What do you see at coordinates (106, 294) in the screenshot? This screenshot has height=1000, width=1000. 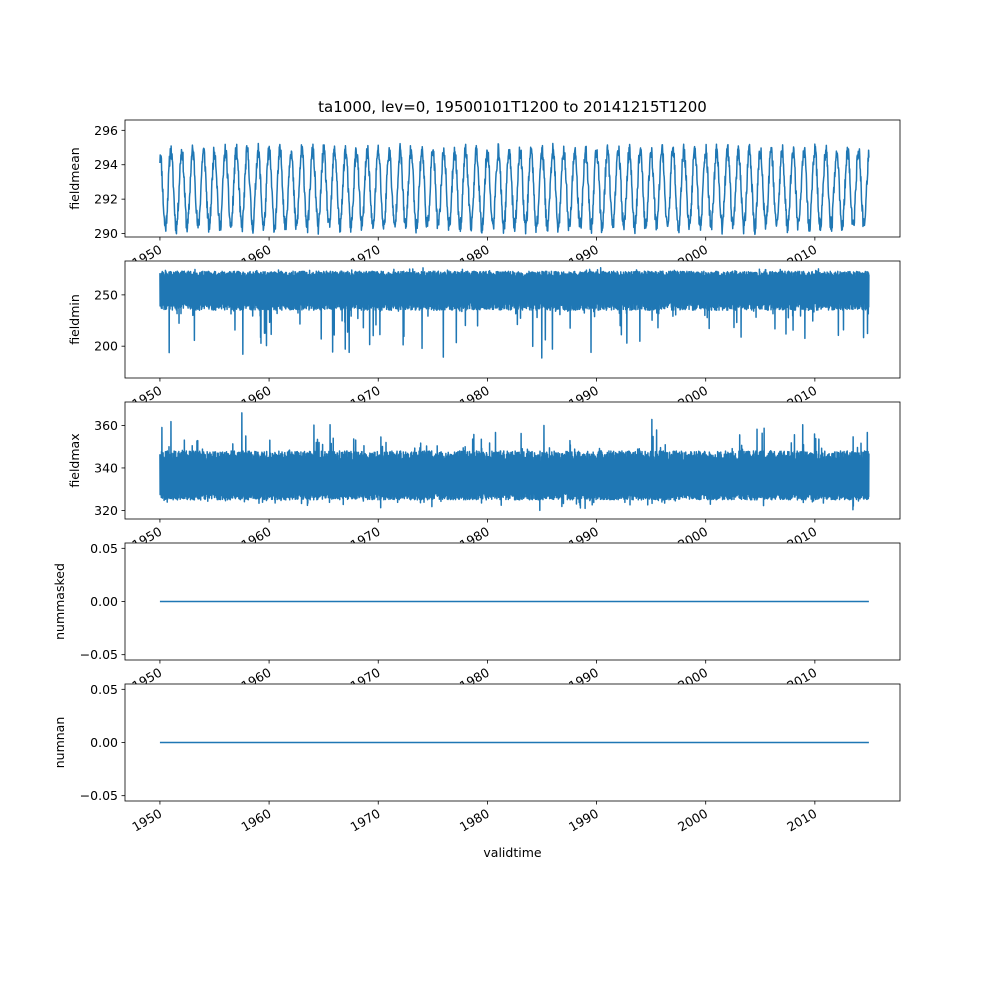 I see `fieldmin-y-tick-label: 250` at bounding box center [106, 294].